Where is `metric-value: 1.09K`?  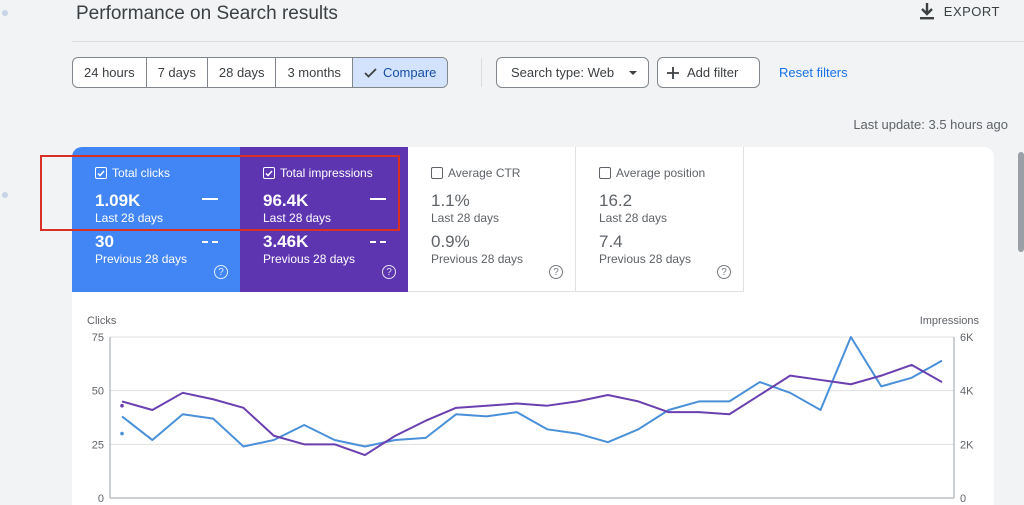 metric-value: 1.09K is located at coordinates (118, 200).